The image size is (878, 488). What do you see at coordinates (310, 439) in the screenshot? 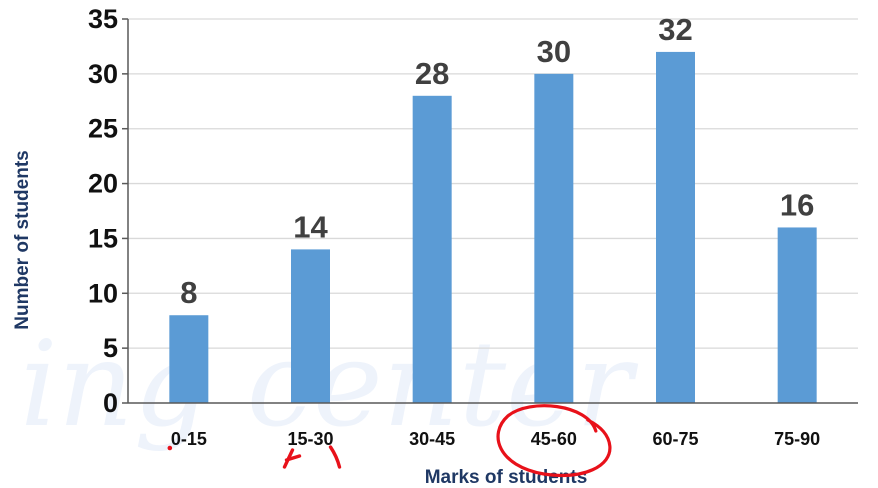
I see `x-tick-label-15-30: 15-30` at bounding box center [310, 439].